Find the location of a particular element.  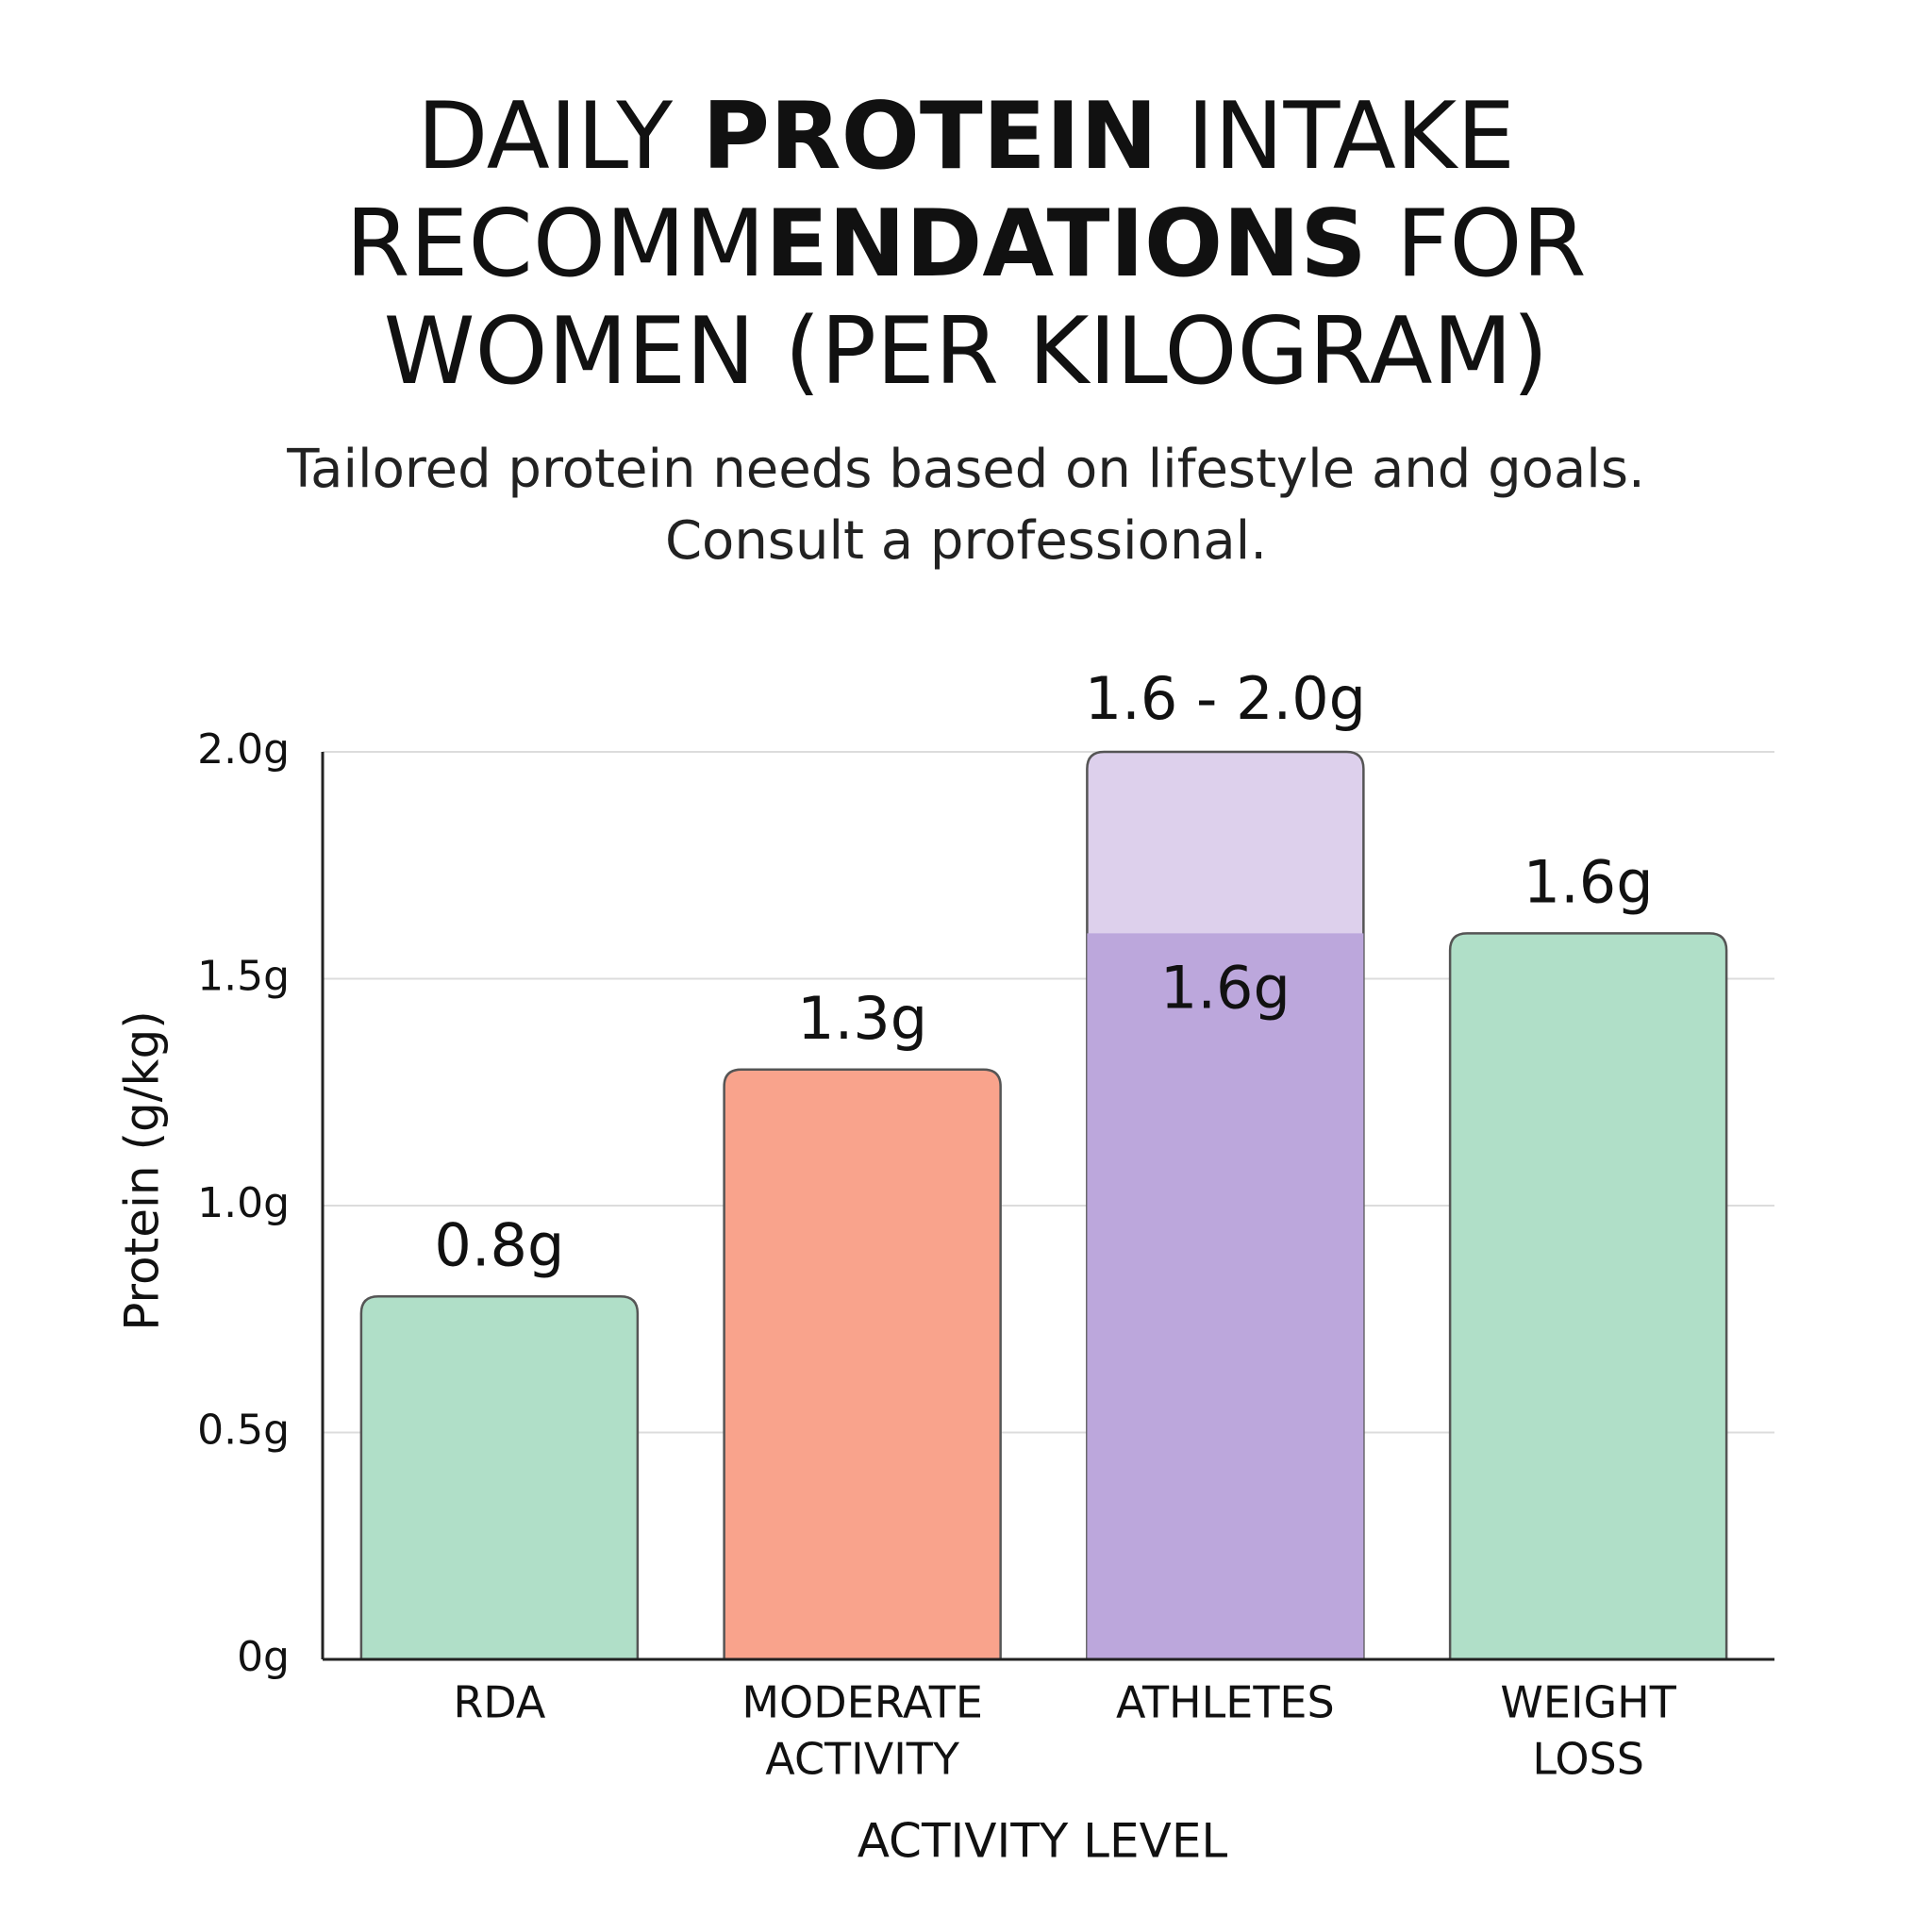

x-tick-label: WEIGHT is located at coordinates (1588, 1702).